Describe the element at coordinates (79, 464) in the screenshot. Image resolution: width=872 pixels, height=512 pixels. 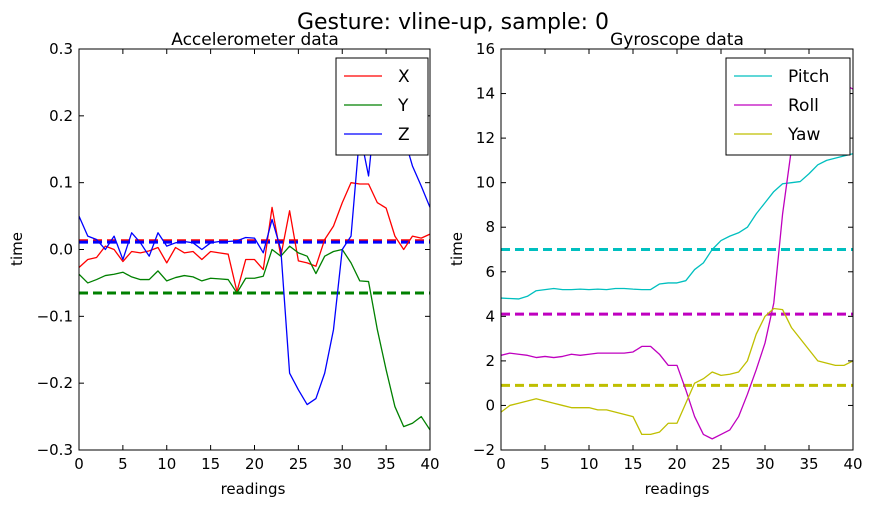
I see `accelerometer-x-tick-label: 0` at that location.